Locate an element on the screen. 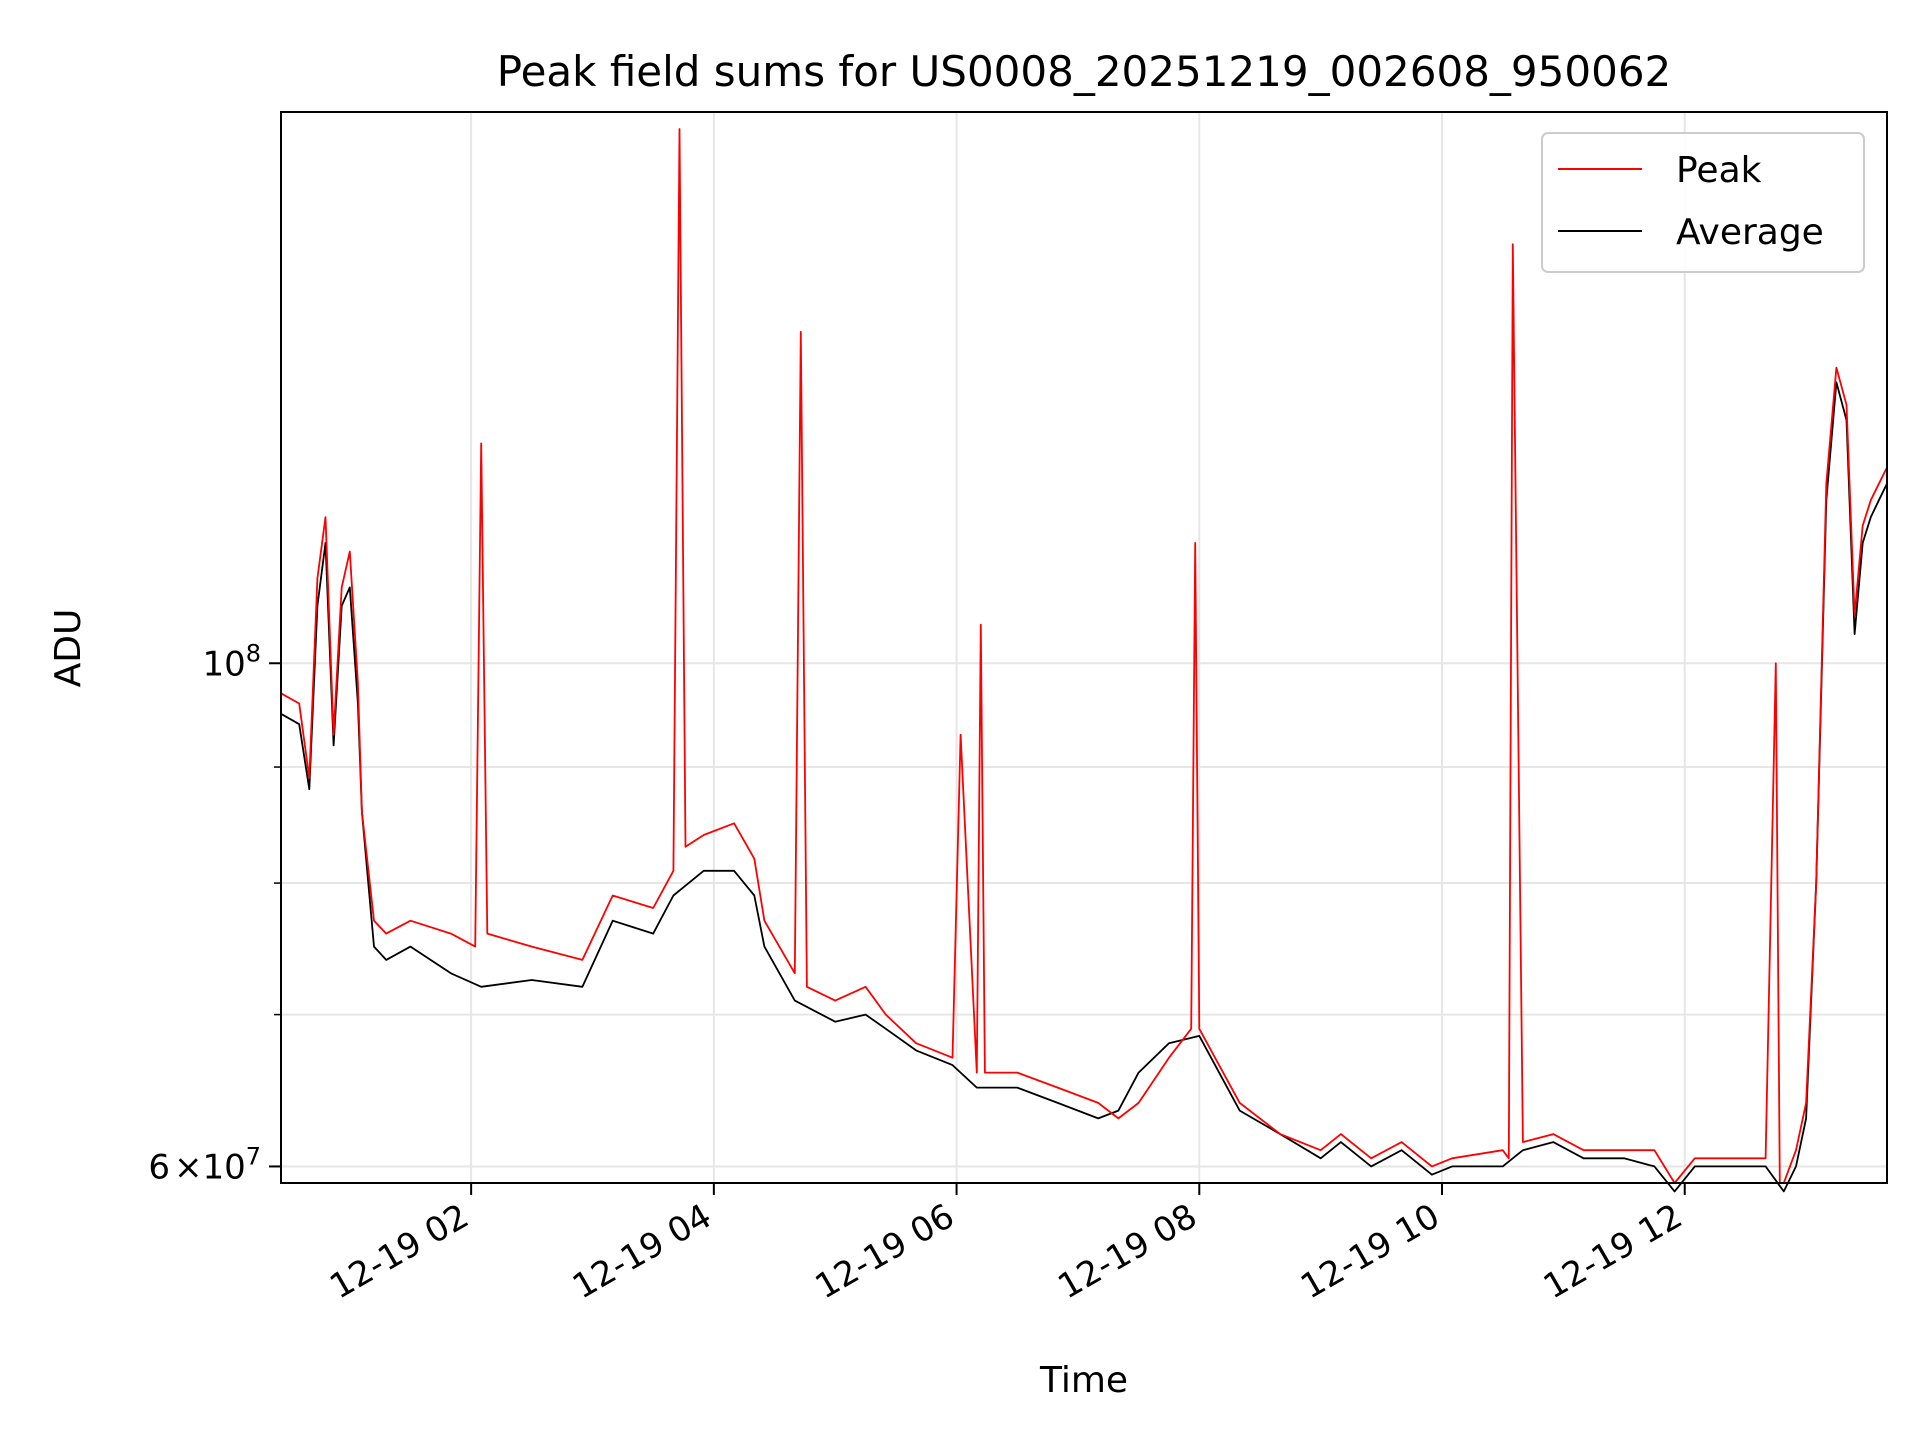  legend-label-peak: Peak is located at coordinates (1719, 170).